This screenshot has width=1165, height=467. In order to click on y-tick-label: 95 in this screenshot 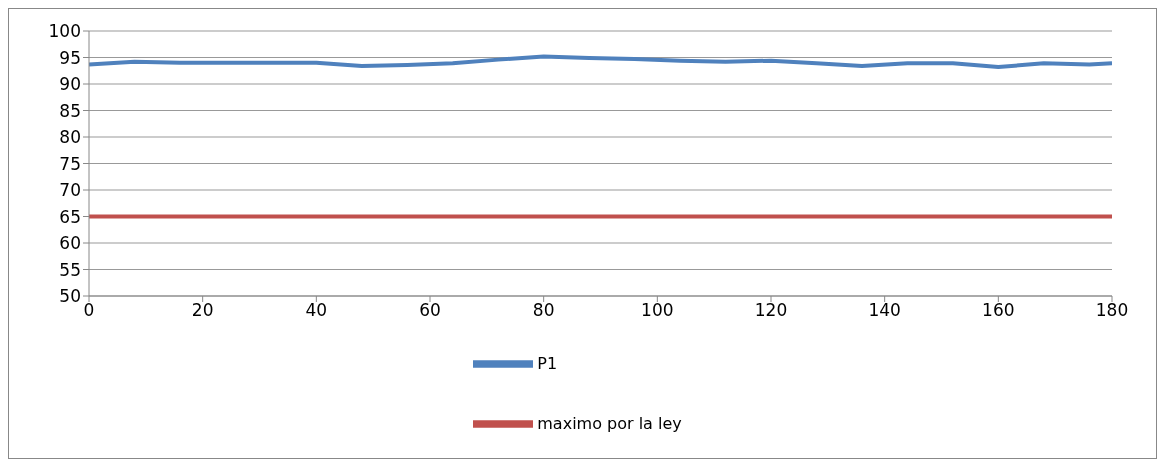, I will do `click(70, 57)`.